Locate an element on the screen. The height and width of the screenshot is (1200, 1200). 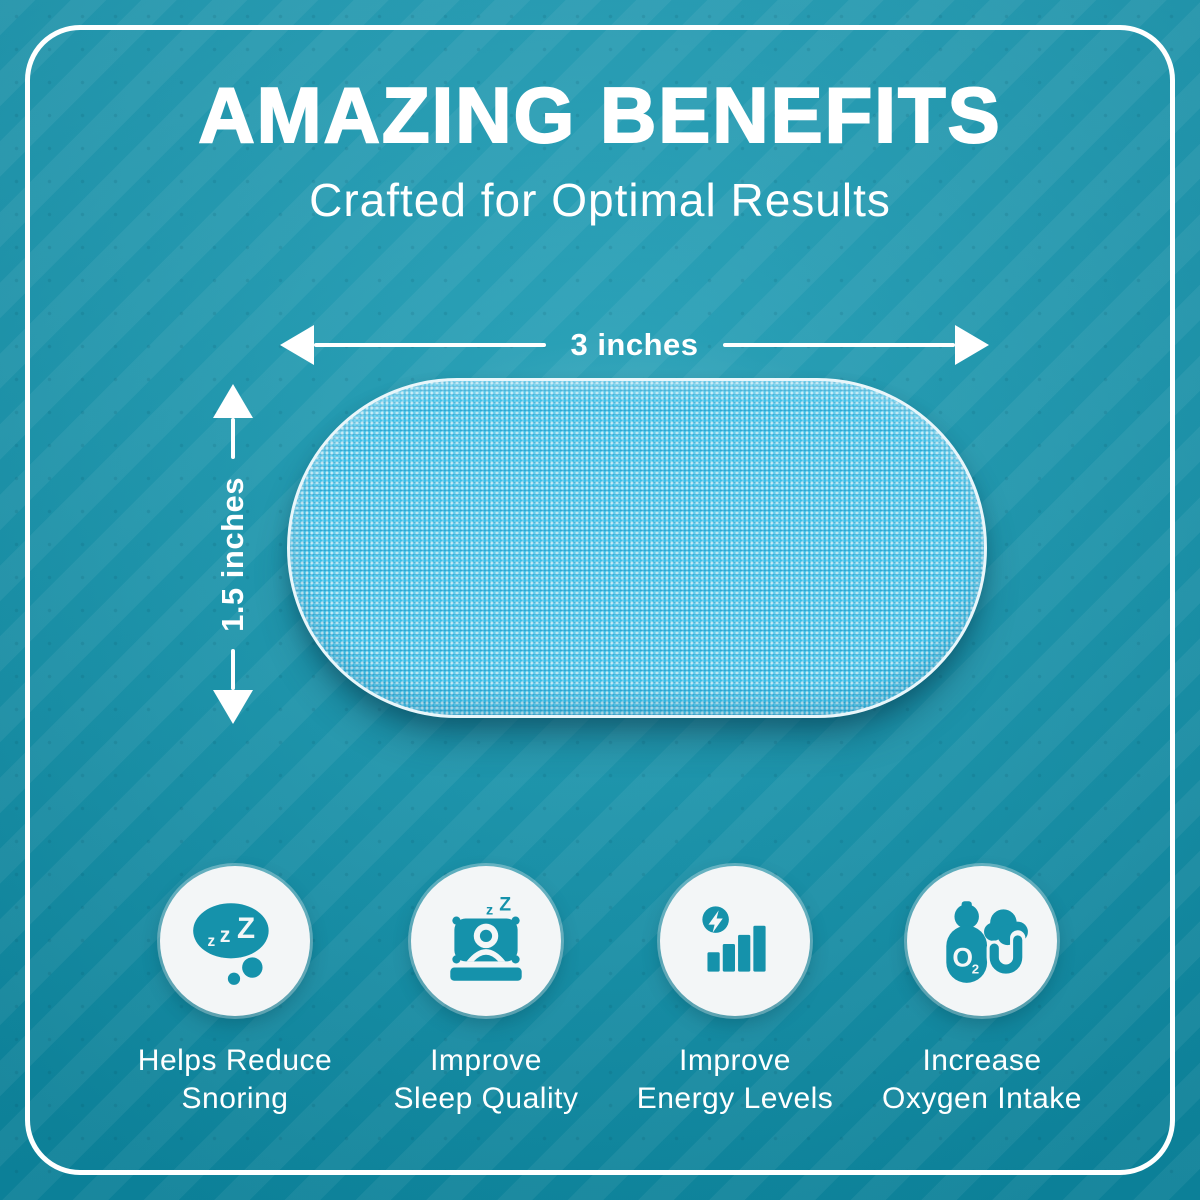
sleeping-person-pillow-icon: z Z is located at coordinates (486, 937).